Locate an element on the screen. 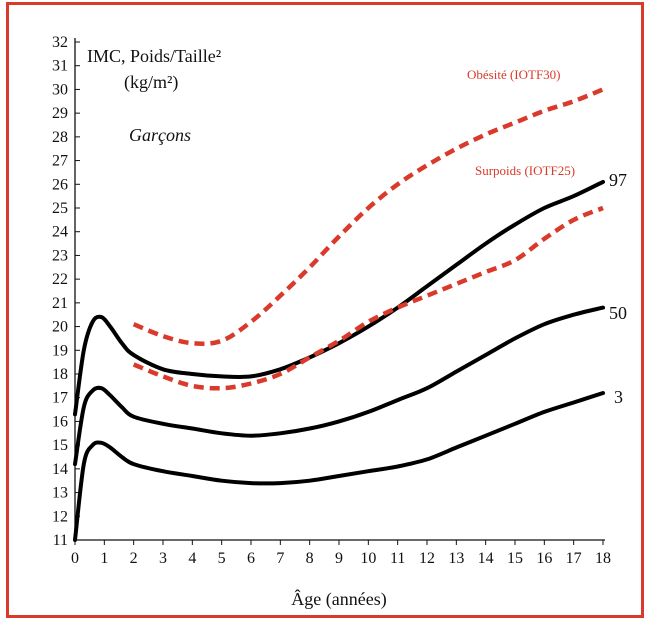  percentile-50-label: 50 is located at coordinates (618, 313).